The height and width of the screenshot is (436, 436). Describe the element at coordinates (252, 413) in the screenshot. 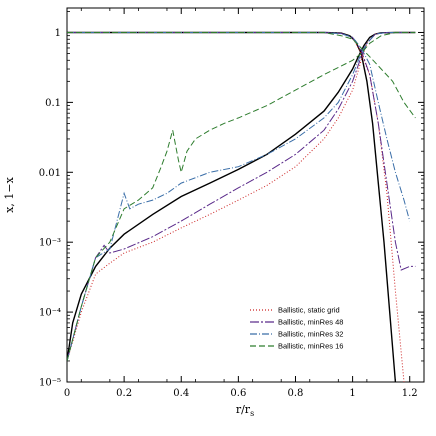

I see `x-axis-label-subscript: s` at that location.